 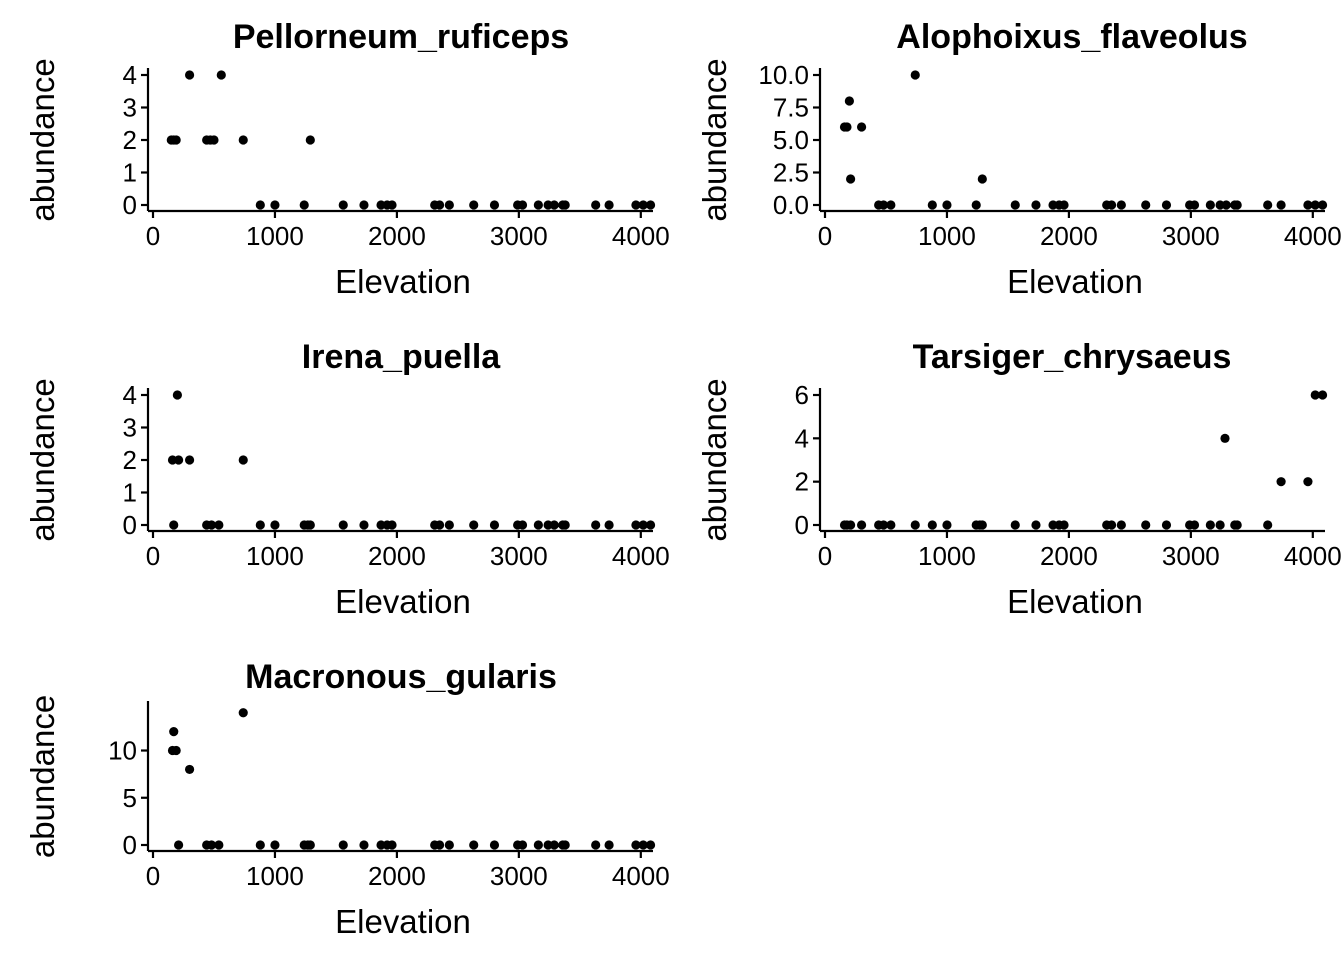 I want to click on y-tick-label: 5, so click(x=130, y=798).